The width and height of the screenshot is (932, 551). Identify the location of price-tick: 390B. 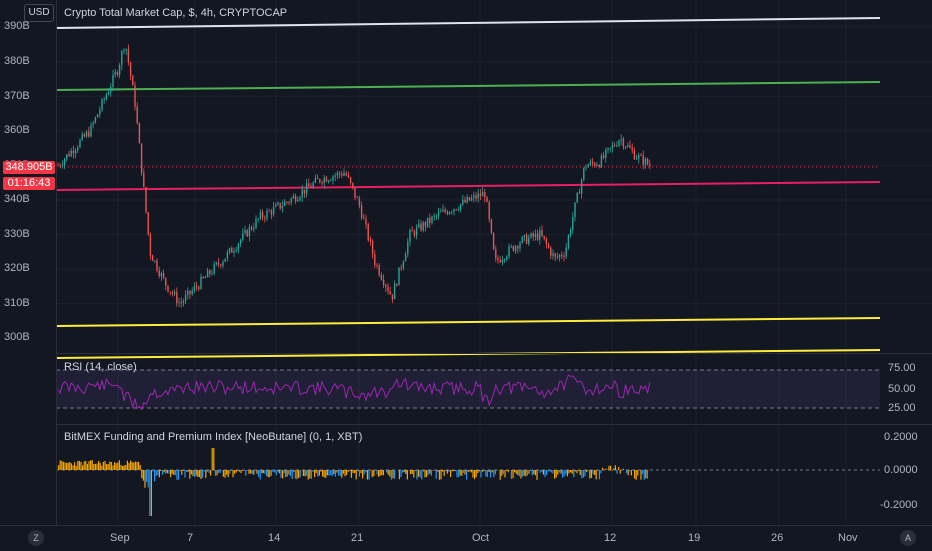
(28, 26).